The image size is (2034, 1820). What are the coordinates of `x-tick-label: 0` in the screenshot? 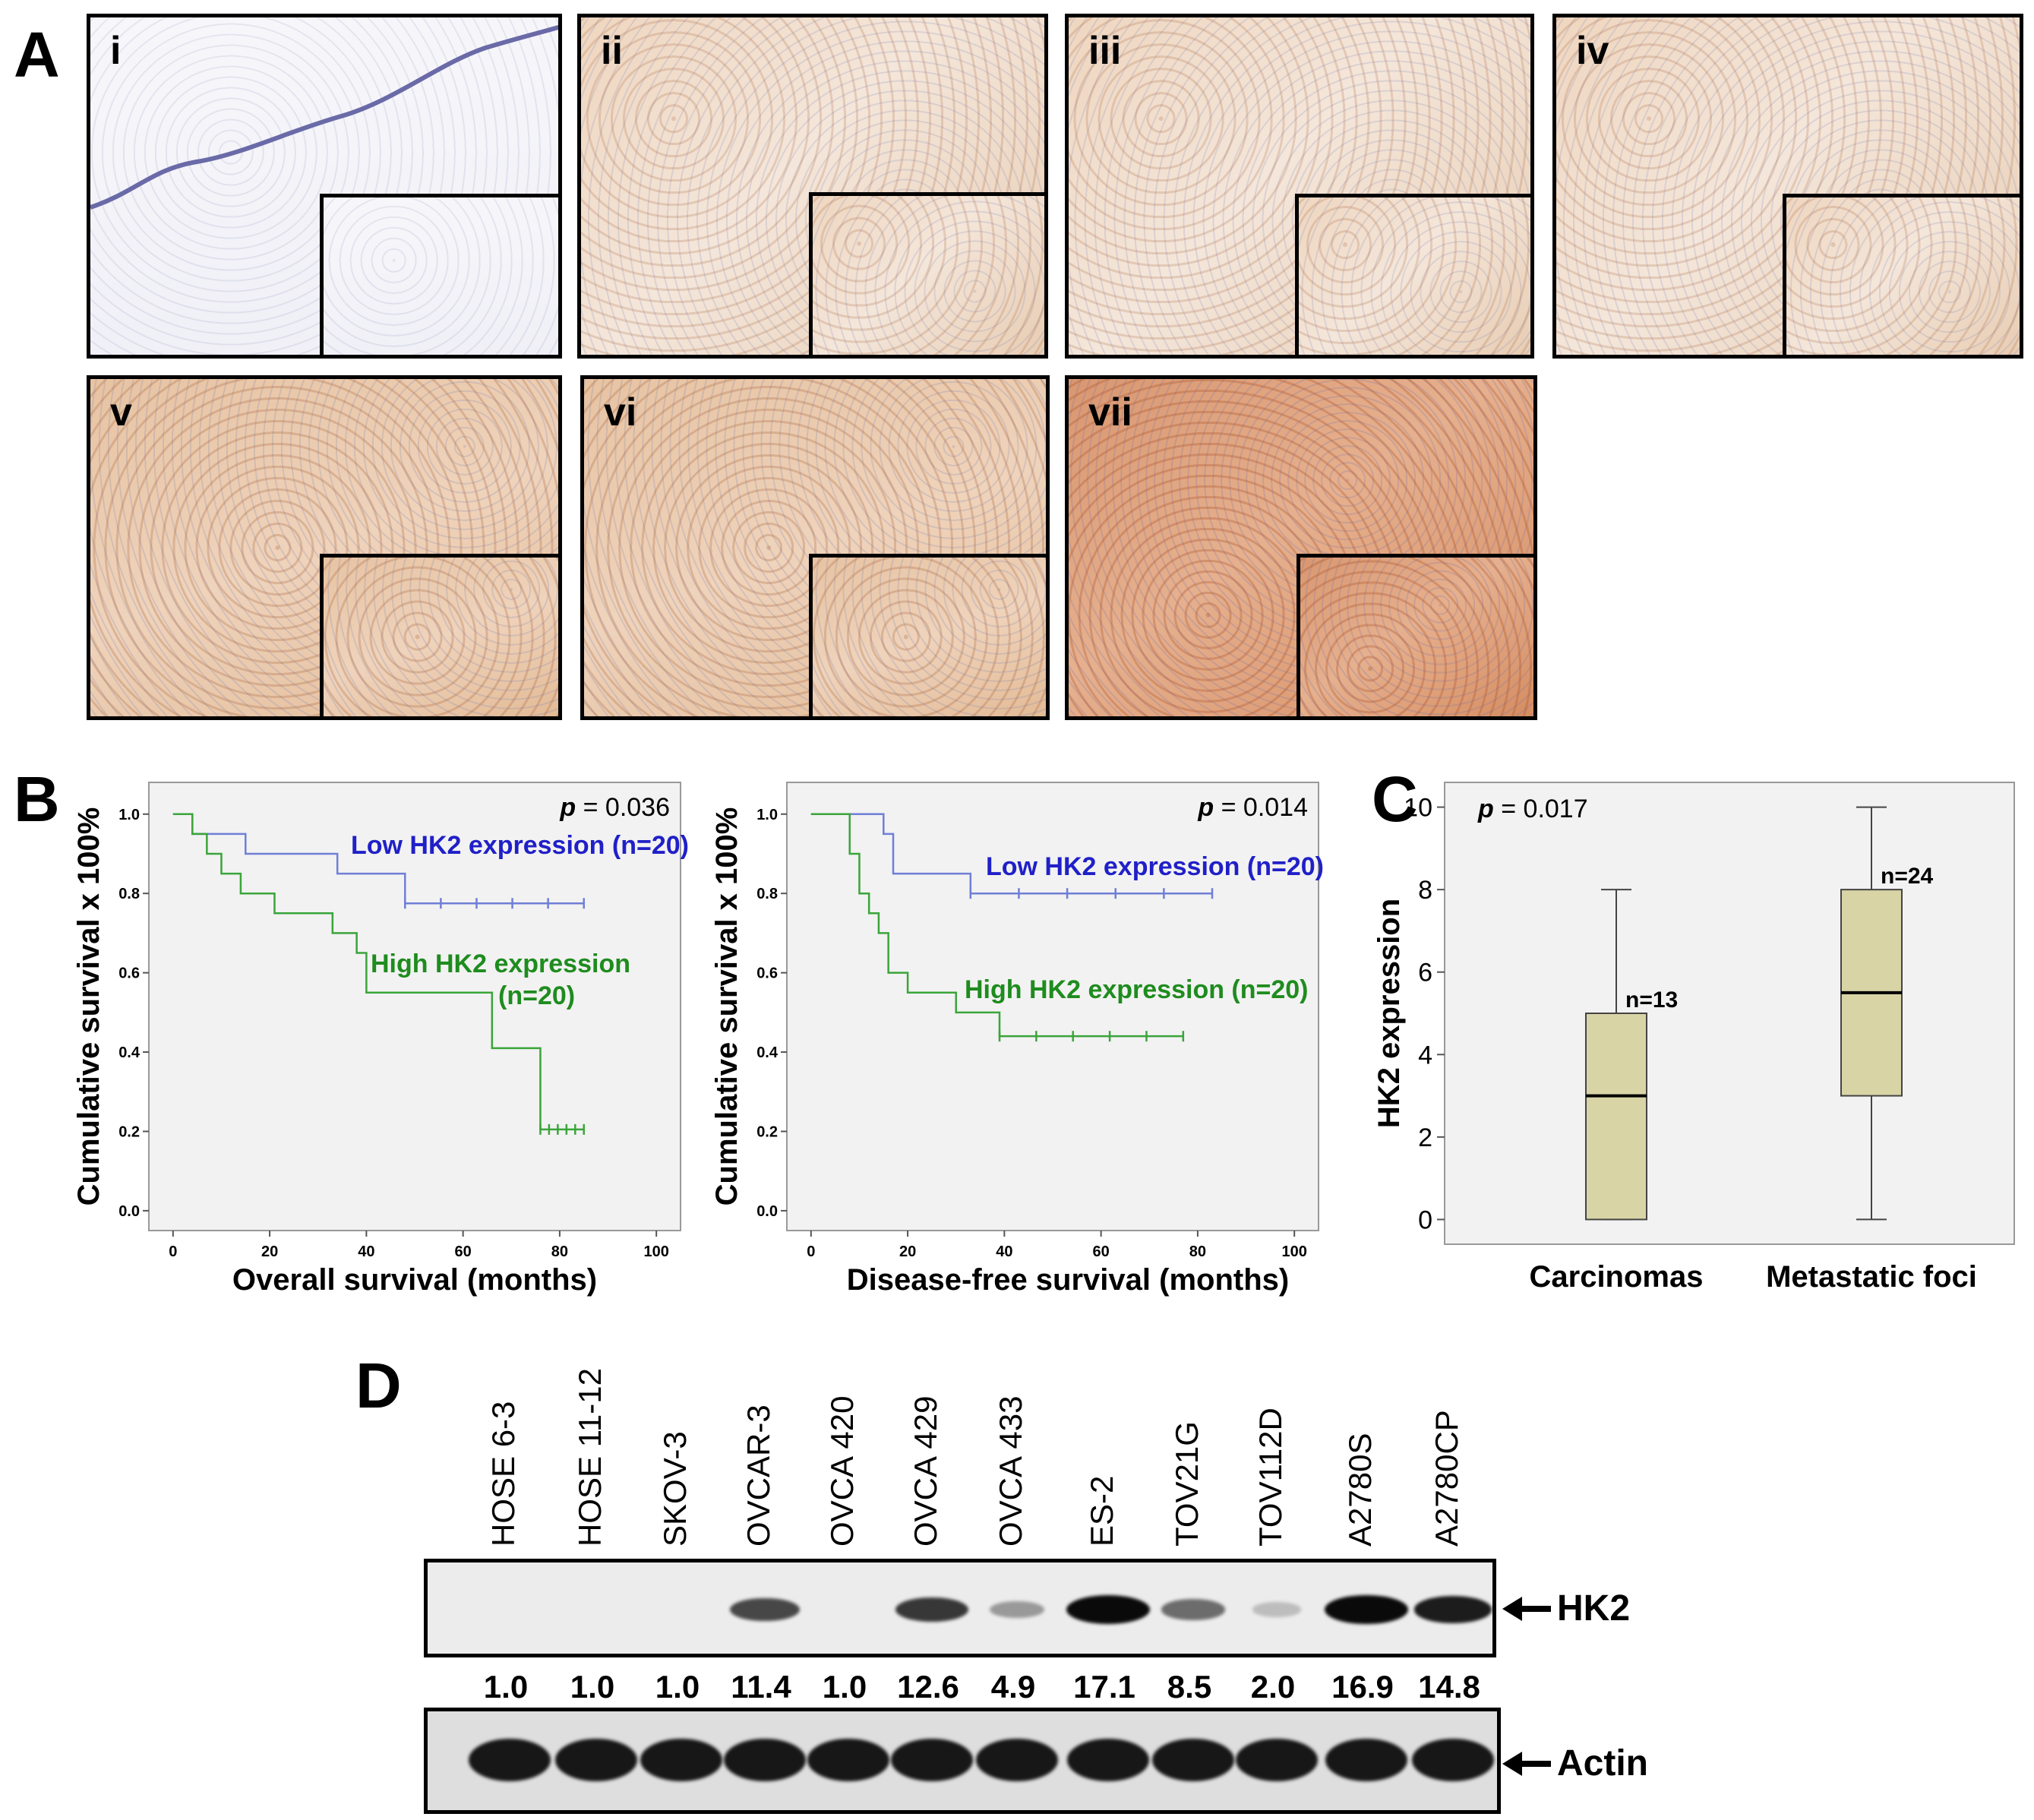 It's located at (173, 1251).